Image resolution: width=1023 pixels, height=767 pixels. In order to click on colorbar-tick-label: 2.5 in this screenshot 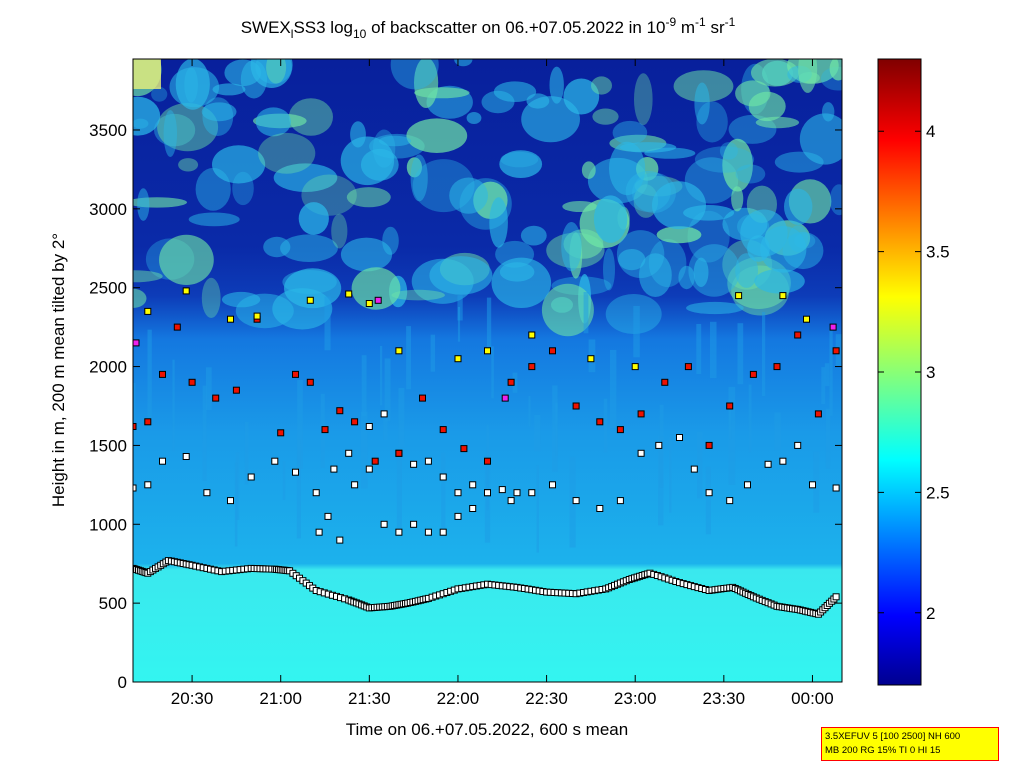, I will do `click(938, 492)`.